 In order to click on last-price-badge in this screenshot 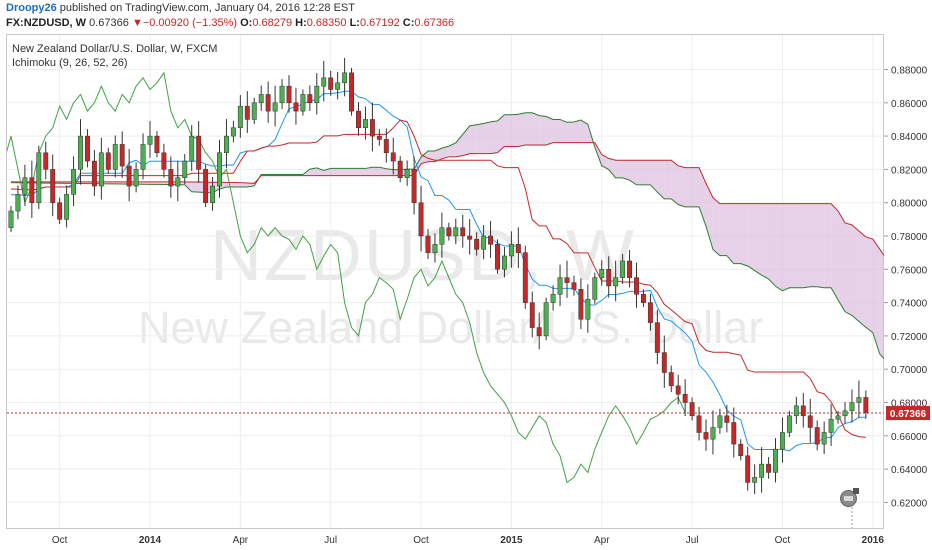, I will do `click(908, 413)`.